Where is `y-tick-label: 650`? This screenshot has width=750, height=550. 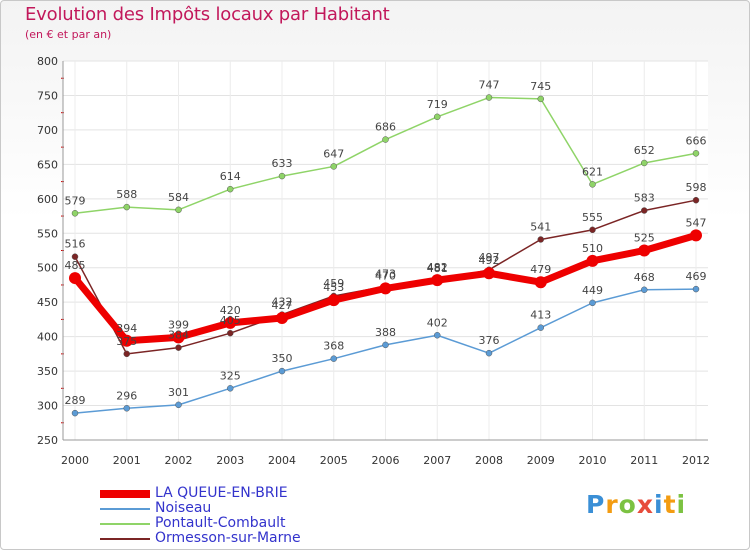
y-tick-label: 650 is located at coordinates (47, 164).